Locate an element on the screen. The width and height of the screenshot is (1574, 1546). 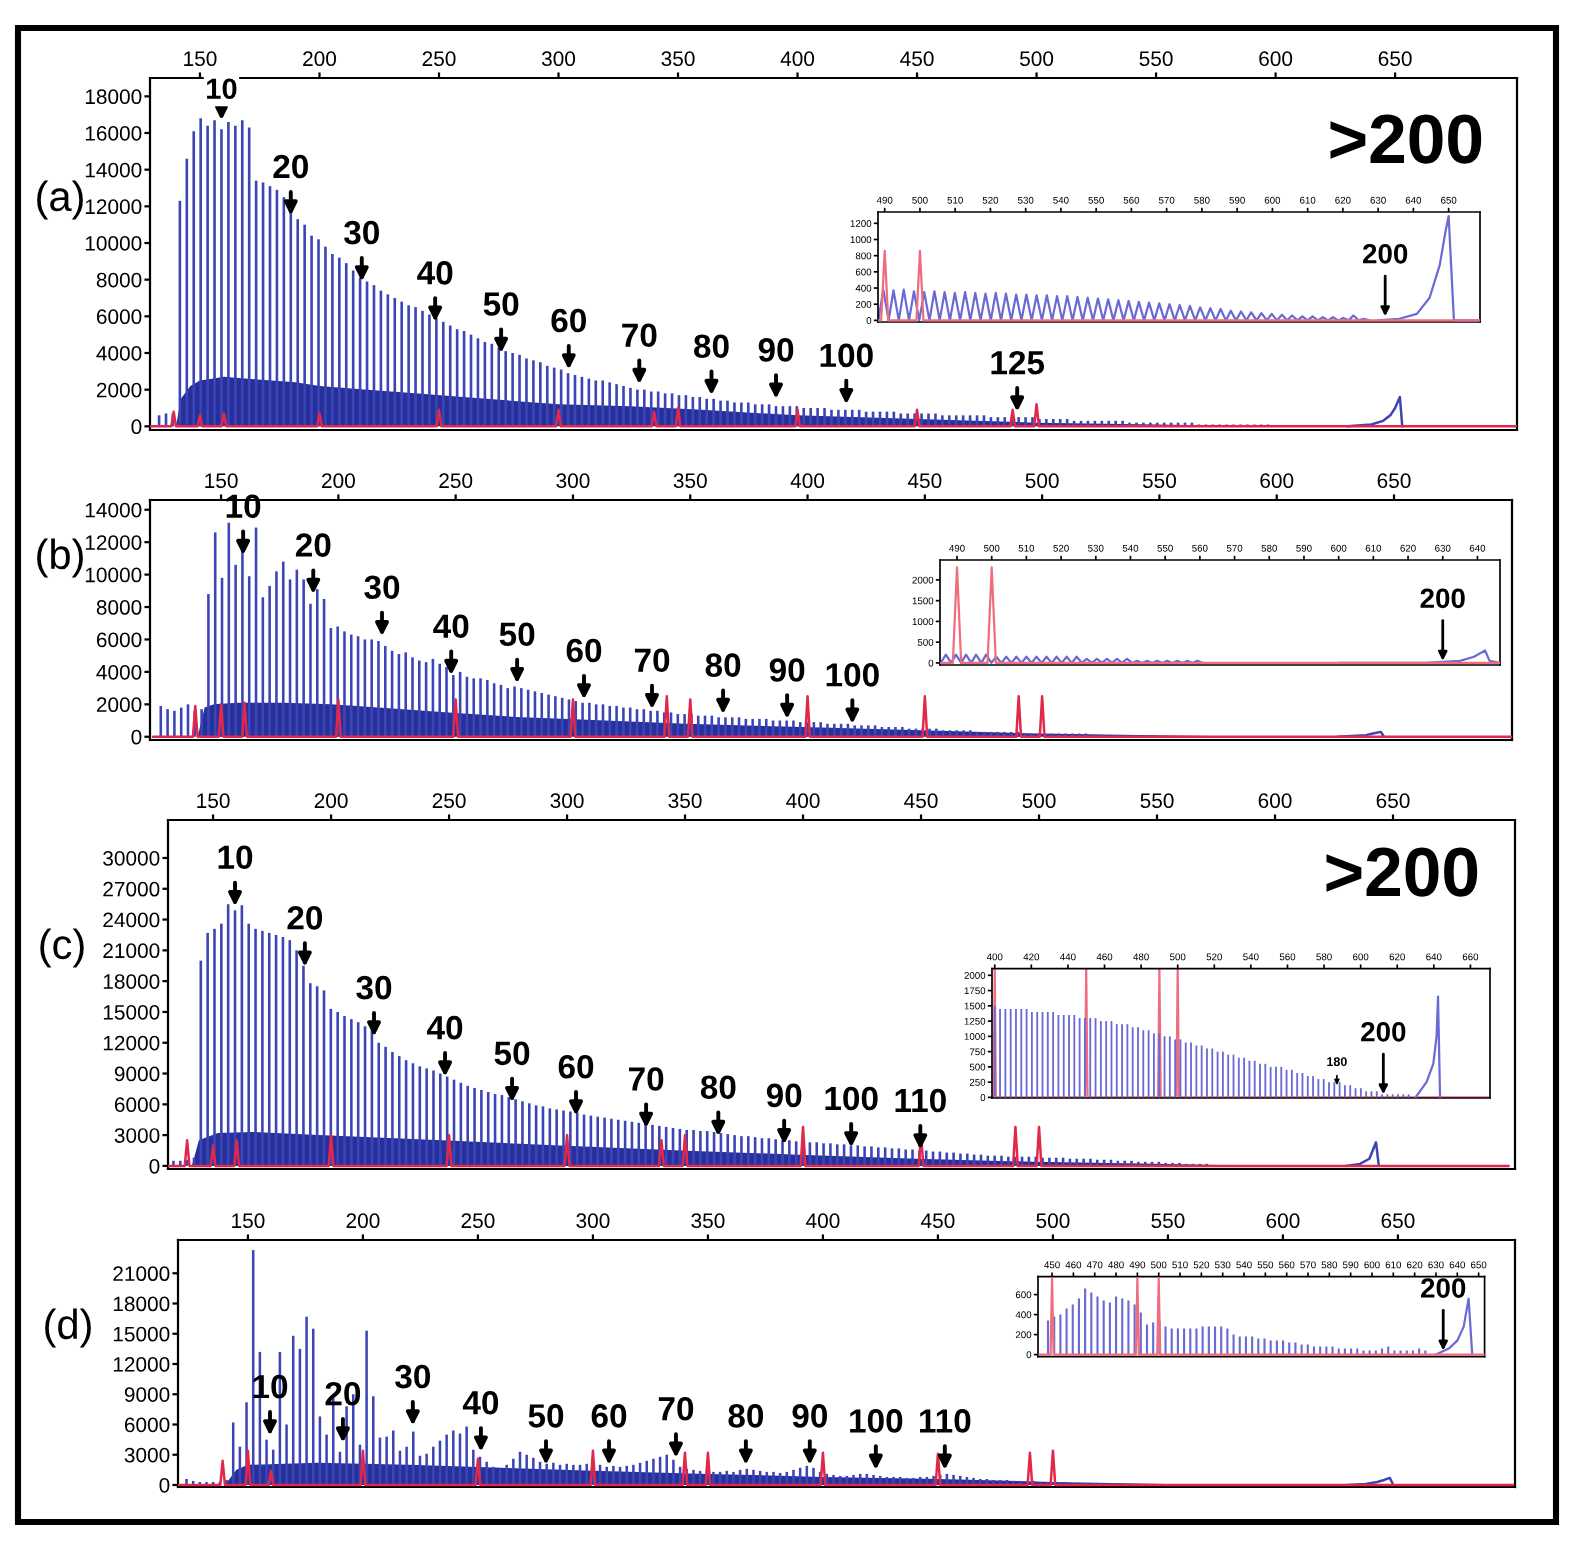
annotation: 100 is located at coordinates (851, 1098).